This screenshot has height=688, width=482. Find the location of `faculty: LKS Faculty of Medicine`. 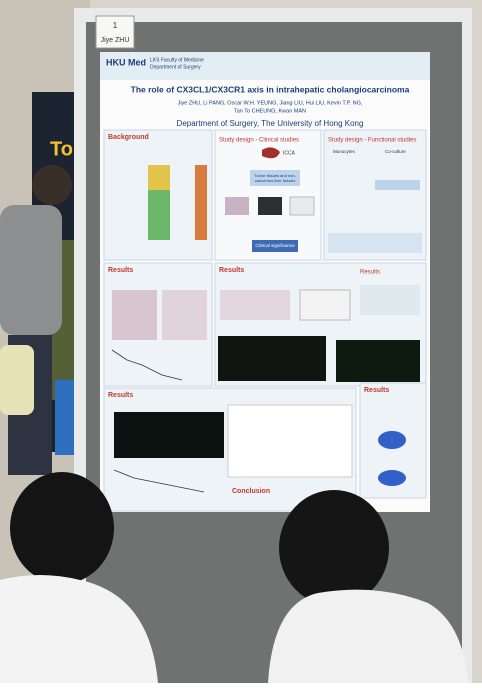

faculty: LKS Faculty of Medicine is located at coordinates (177, 60).